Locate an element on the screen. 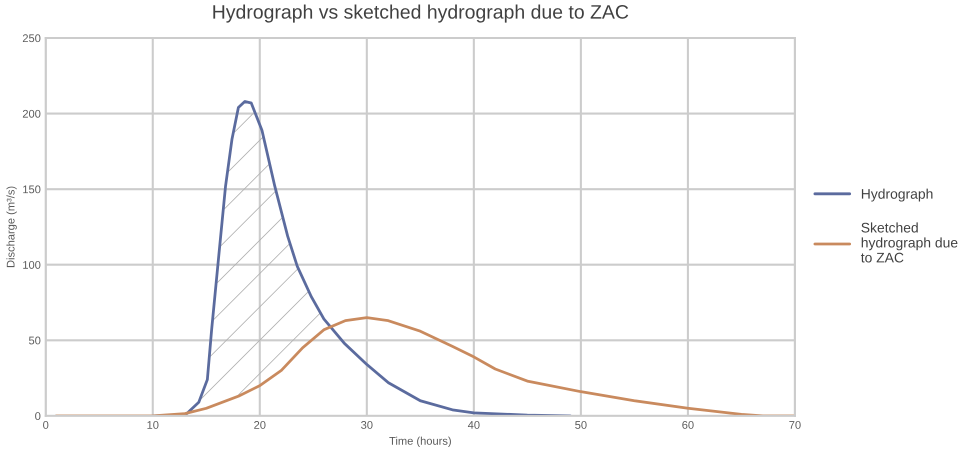 Image resolution: width=973 pixels, height=458 pixels. chart-title: Hydrograph vs sketched hydrograph due to ZAC is located at coordinates (420, 13).